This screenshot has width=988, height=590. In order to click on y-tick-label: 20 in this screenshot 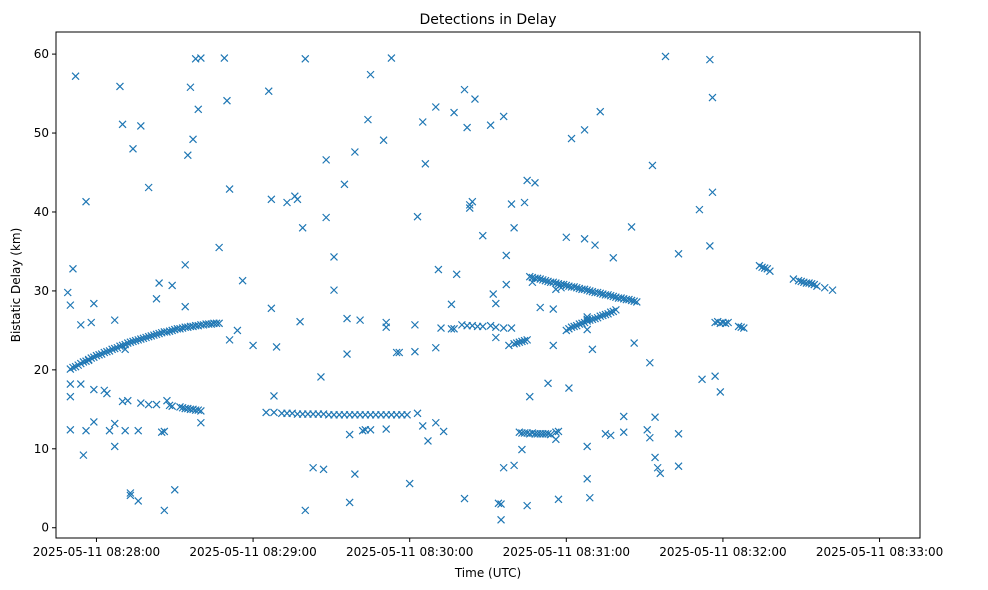, I will do `click(41, 370)`.